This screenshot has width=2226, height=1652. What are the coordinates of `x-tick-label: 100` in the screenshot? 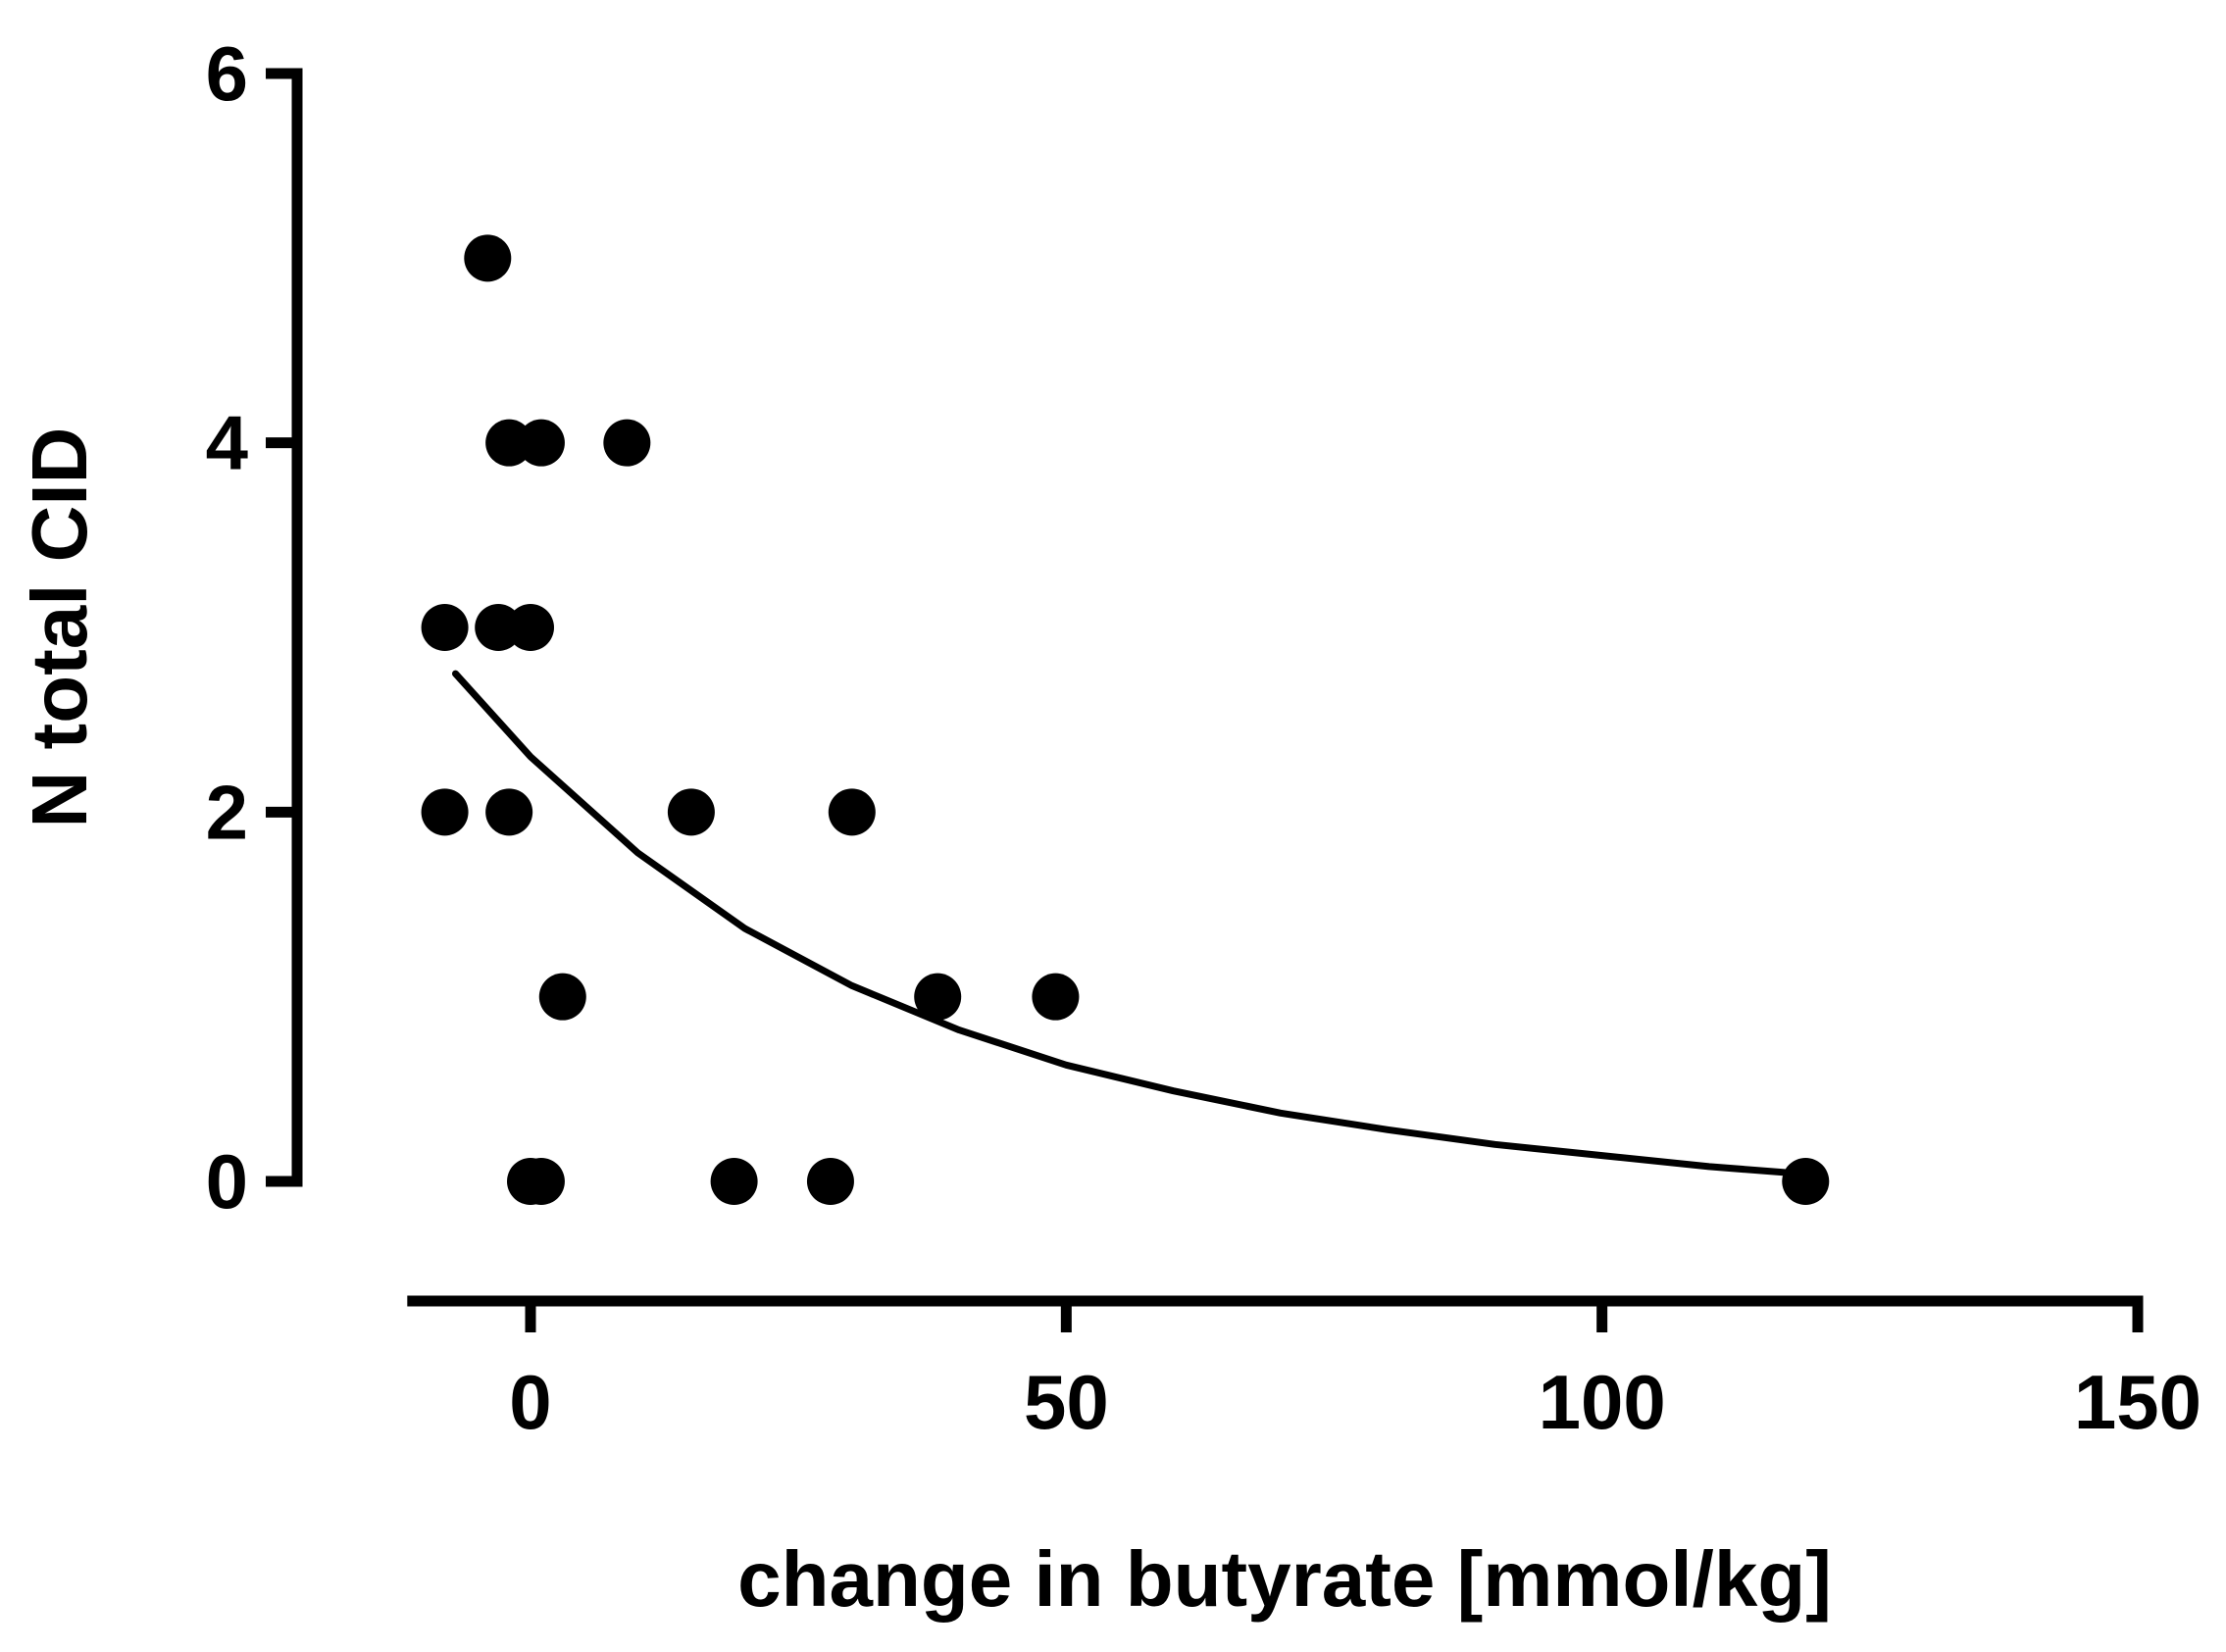 It's located at (1602, 1402).